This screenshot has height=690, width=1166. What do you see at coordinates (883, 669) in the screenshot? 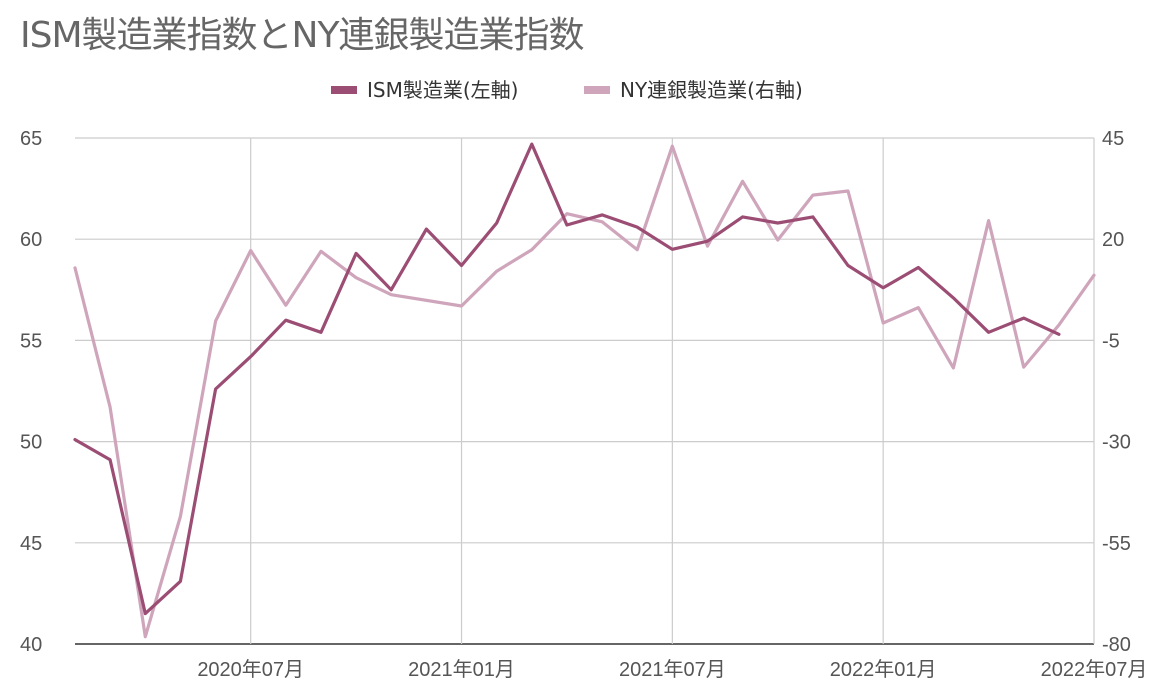
I see `x-tick-label: 2022年01月` at bounding box center [883, 669].